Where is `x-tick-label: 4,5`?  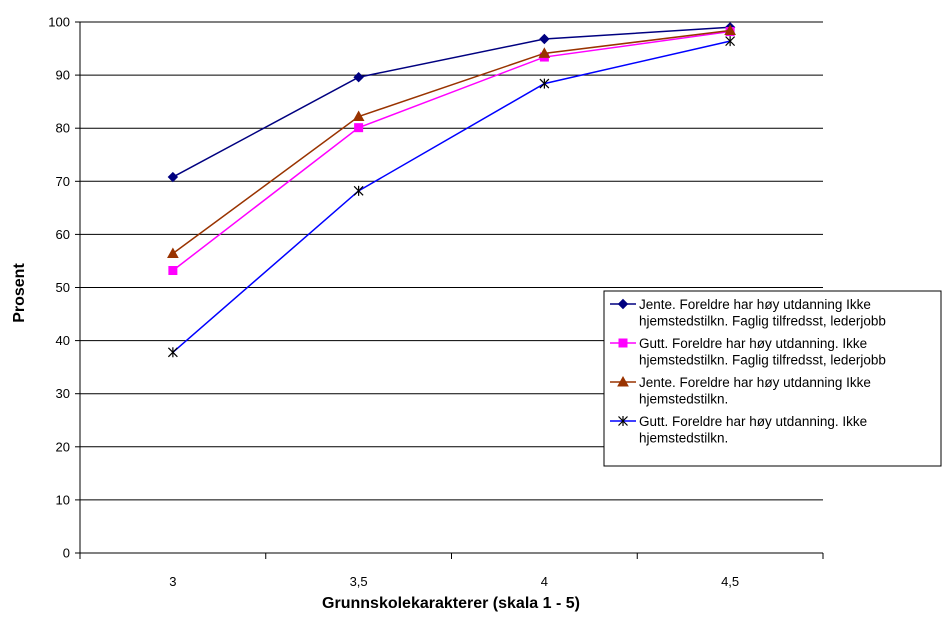 x-tick-label: 4,5 is located at coordinates (730, 581).